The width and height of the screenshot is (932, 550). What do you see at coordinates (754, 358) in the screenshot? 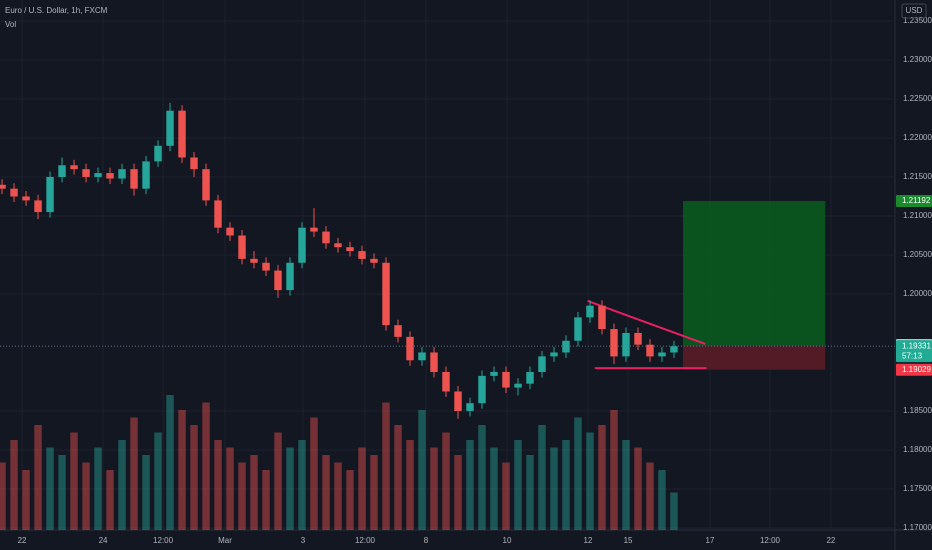
I see `loss-zone` at bounding box center [754, 358].